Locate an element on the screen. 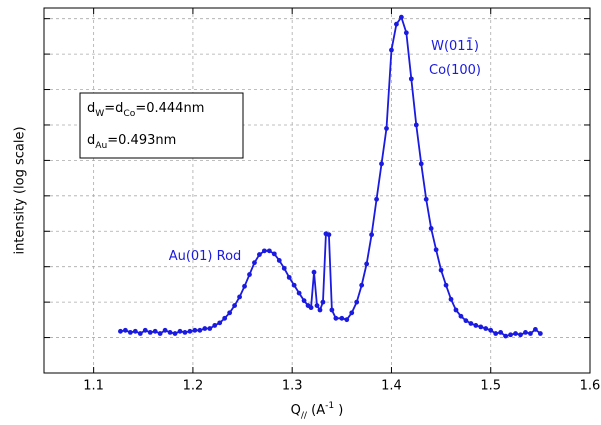 The image size is (601, 425). text-segment: W(011̄) is located at coordinates (455, 45).